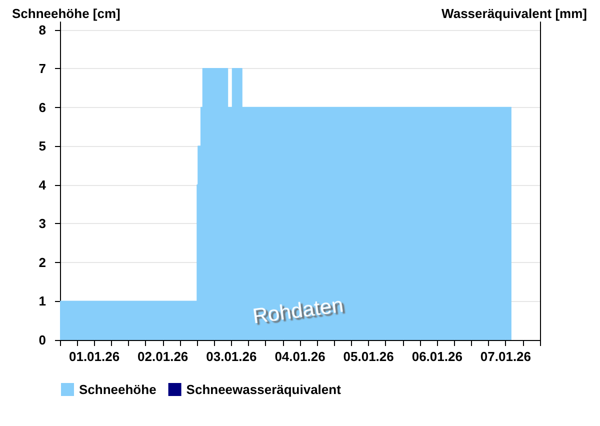  I want to click on y-tick-label: 2, so click(42, 262).